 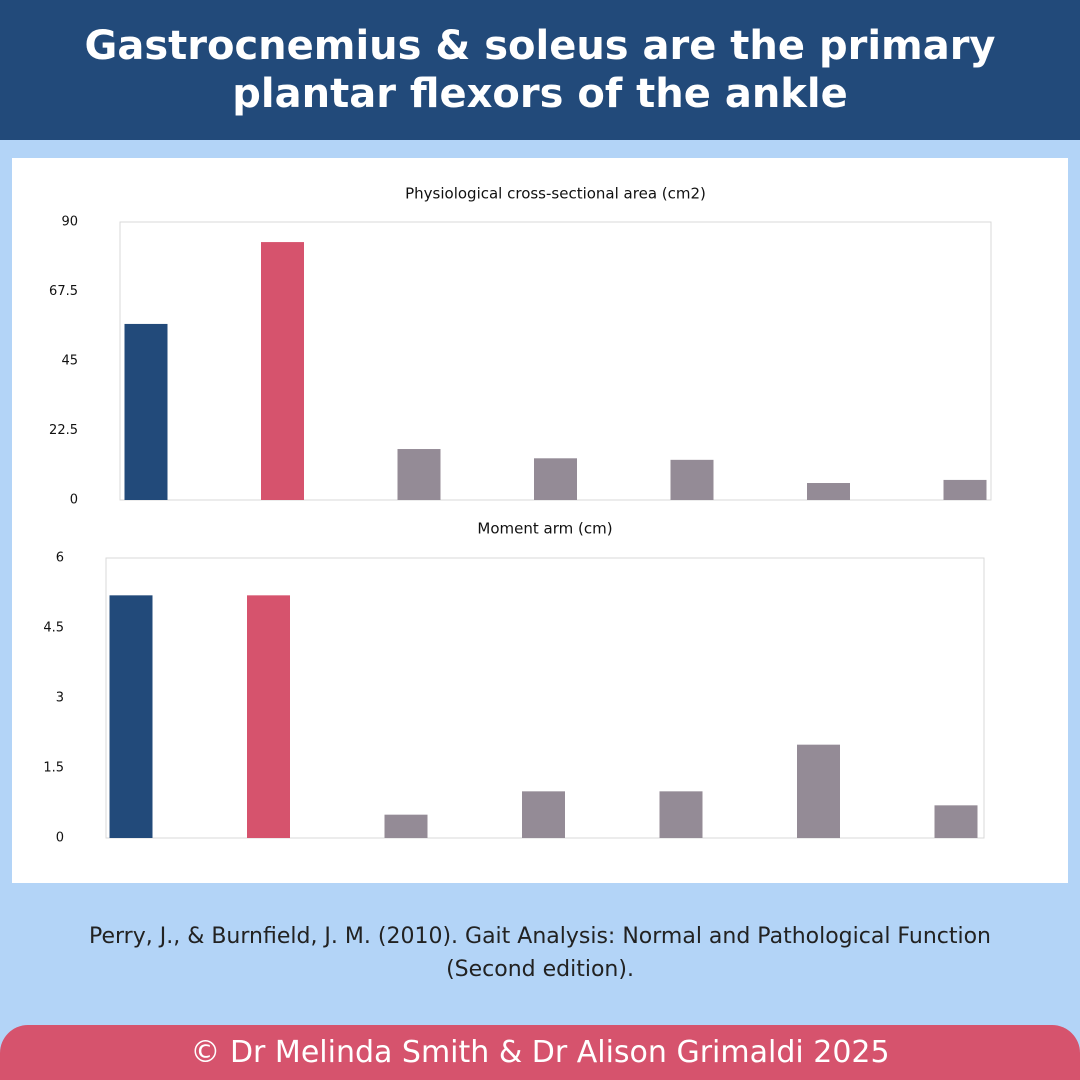 What do you see at coordinates (60, 558) in the screenshot?
I see `y-tick-label: 6` at bounding box center [60, 558].